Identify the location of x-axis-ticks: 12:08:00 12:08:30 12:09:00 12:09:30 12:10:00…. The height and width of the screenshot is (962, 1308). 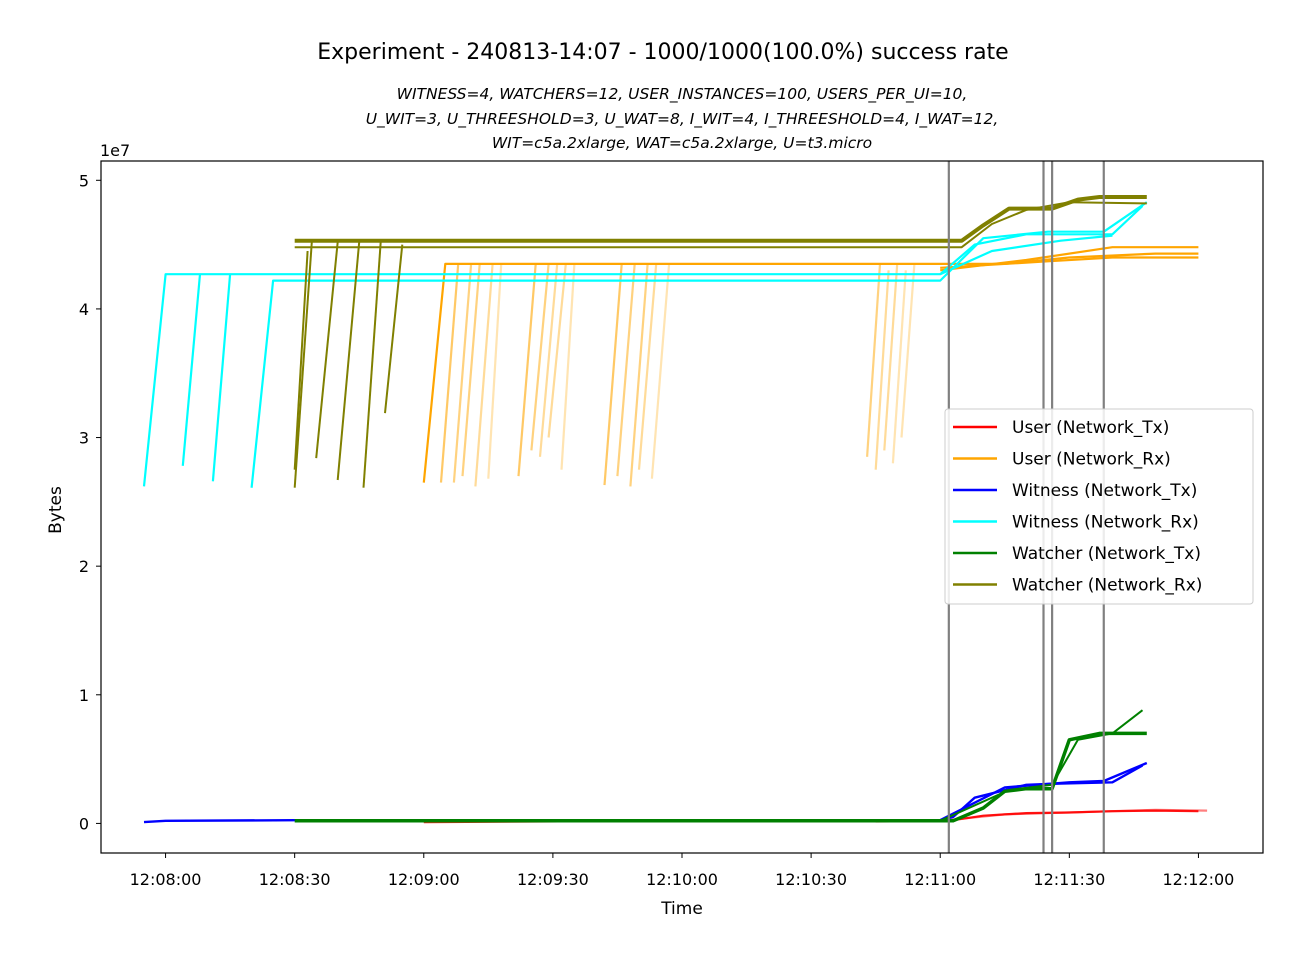
(682, 871).